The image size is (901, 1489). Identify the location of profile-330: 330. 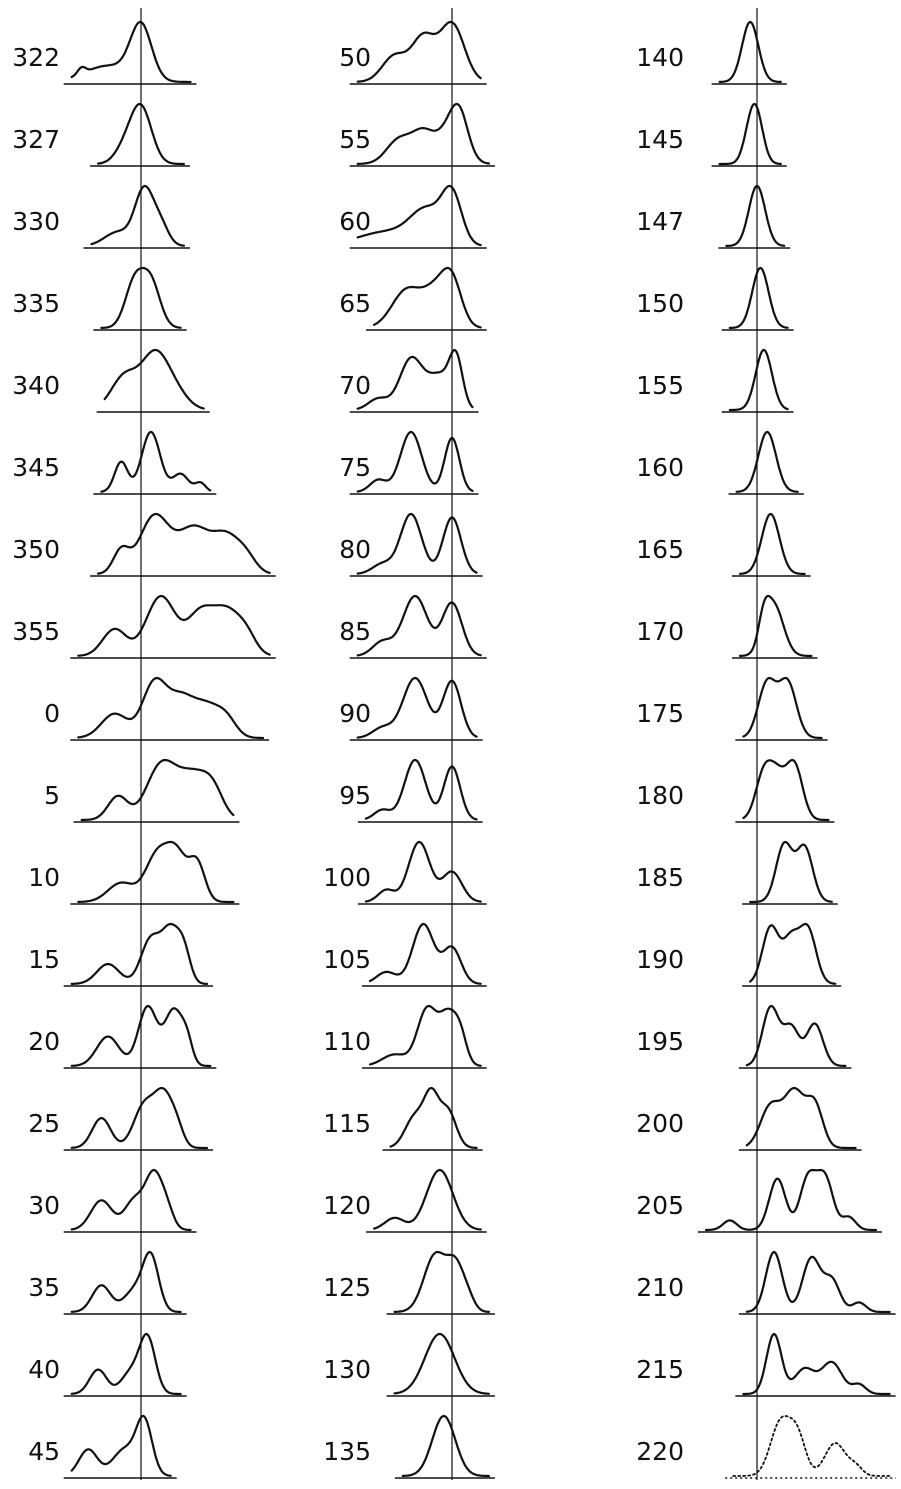
(101, 216).